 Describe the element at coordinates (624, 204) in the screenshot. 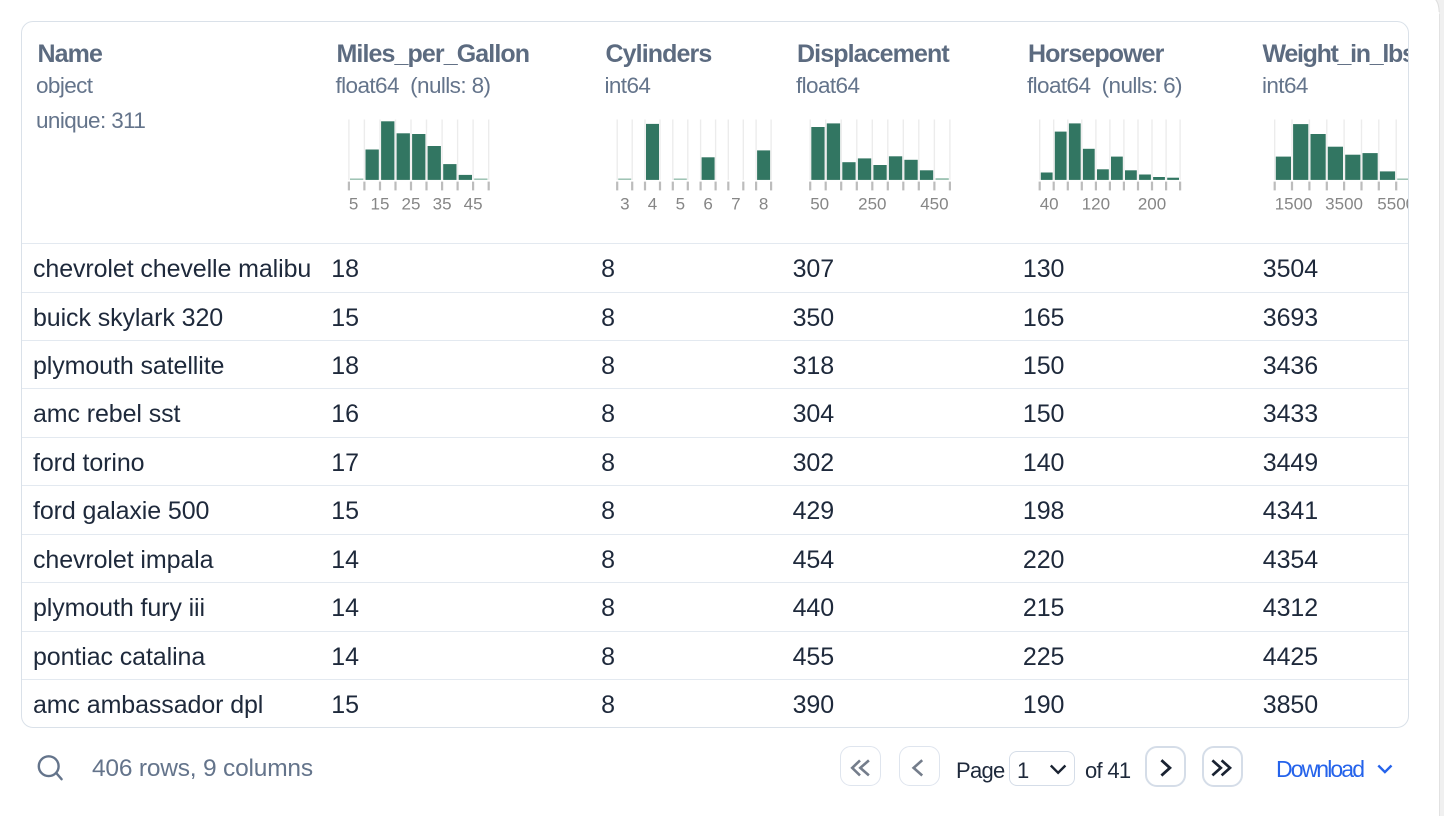

I see `svg-text: 3` at that location.